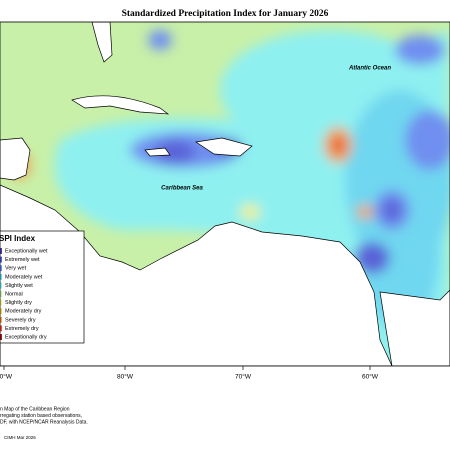 The width and height of the screenshot is (450, 450). Describe the element at coordinates (18, 303) in the screenshot. I see `legend-label: Slightly dry` at that location.